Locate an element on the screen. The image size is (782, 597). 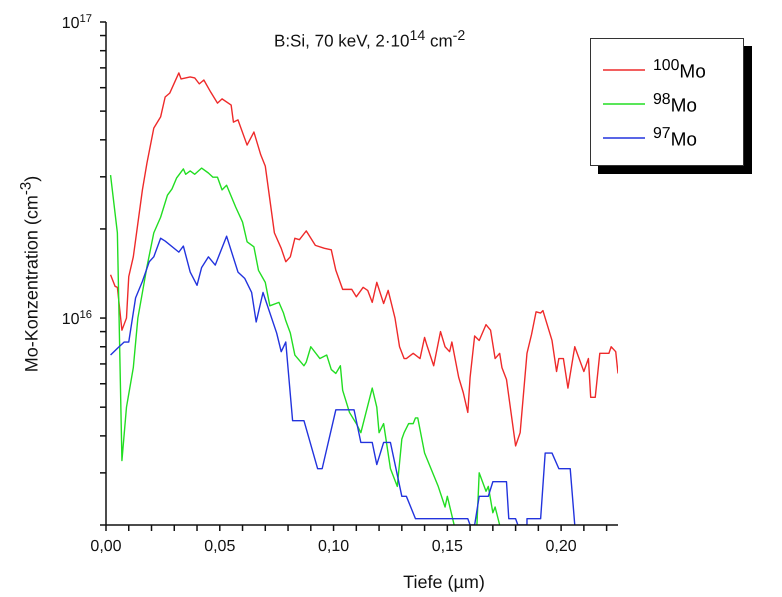
y-tick-label: 10$^{17}$ is located at coordinates (77, 22).